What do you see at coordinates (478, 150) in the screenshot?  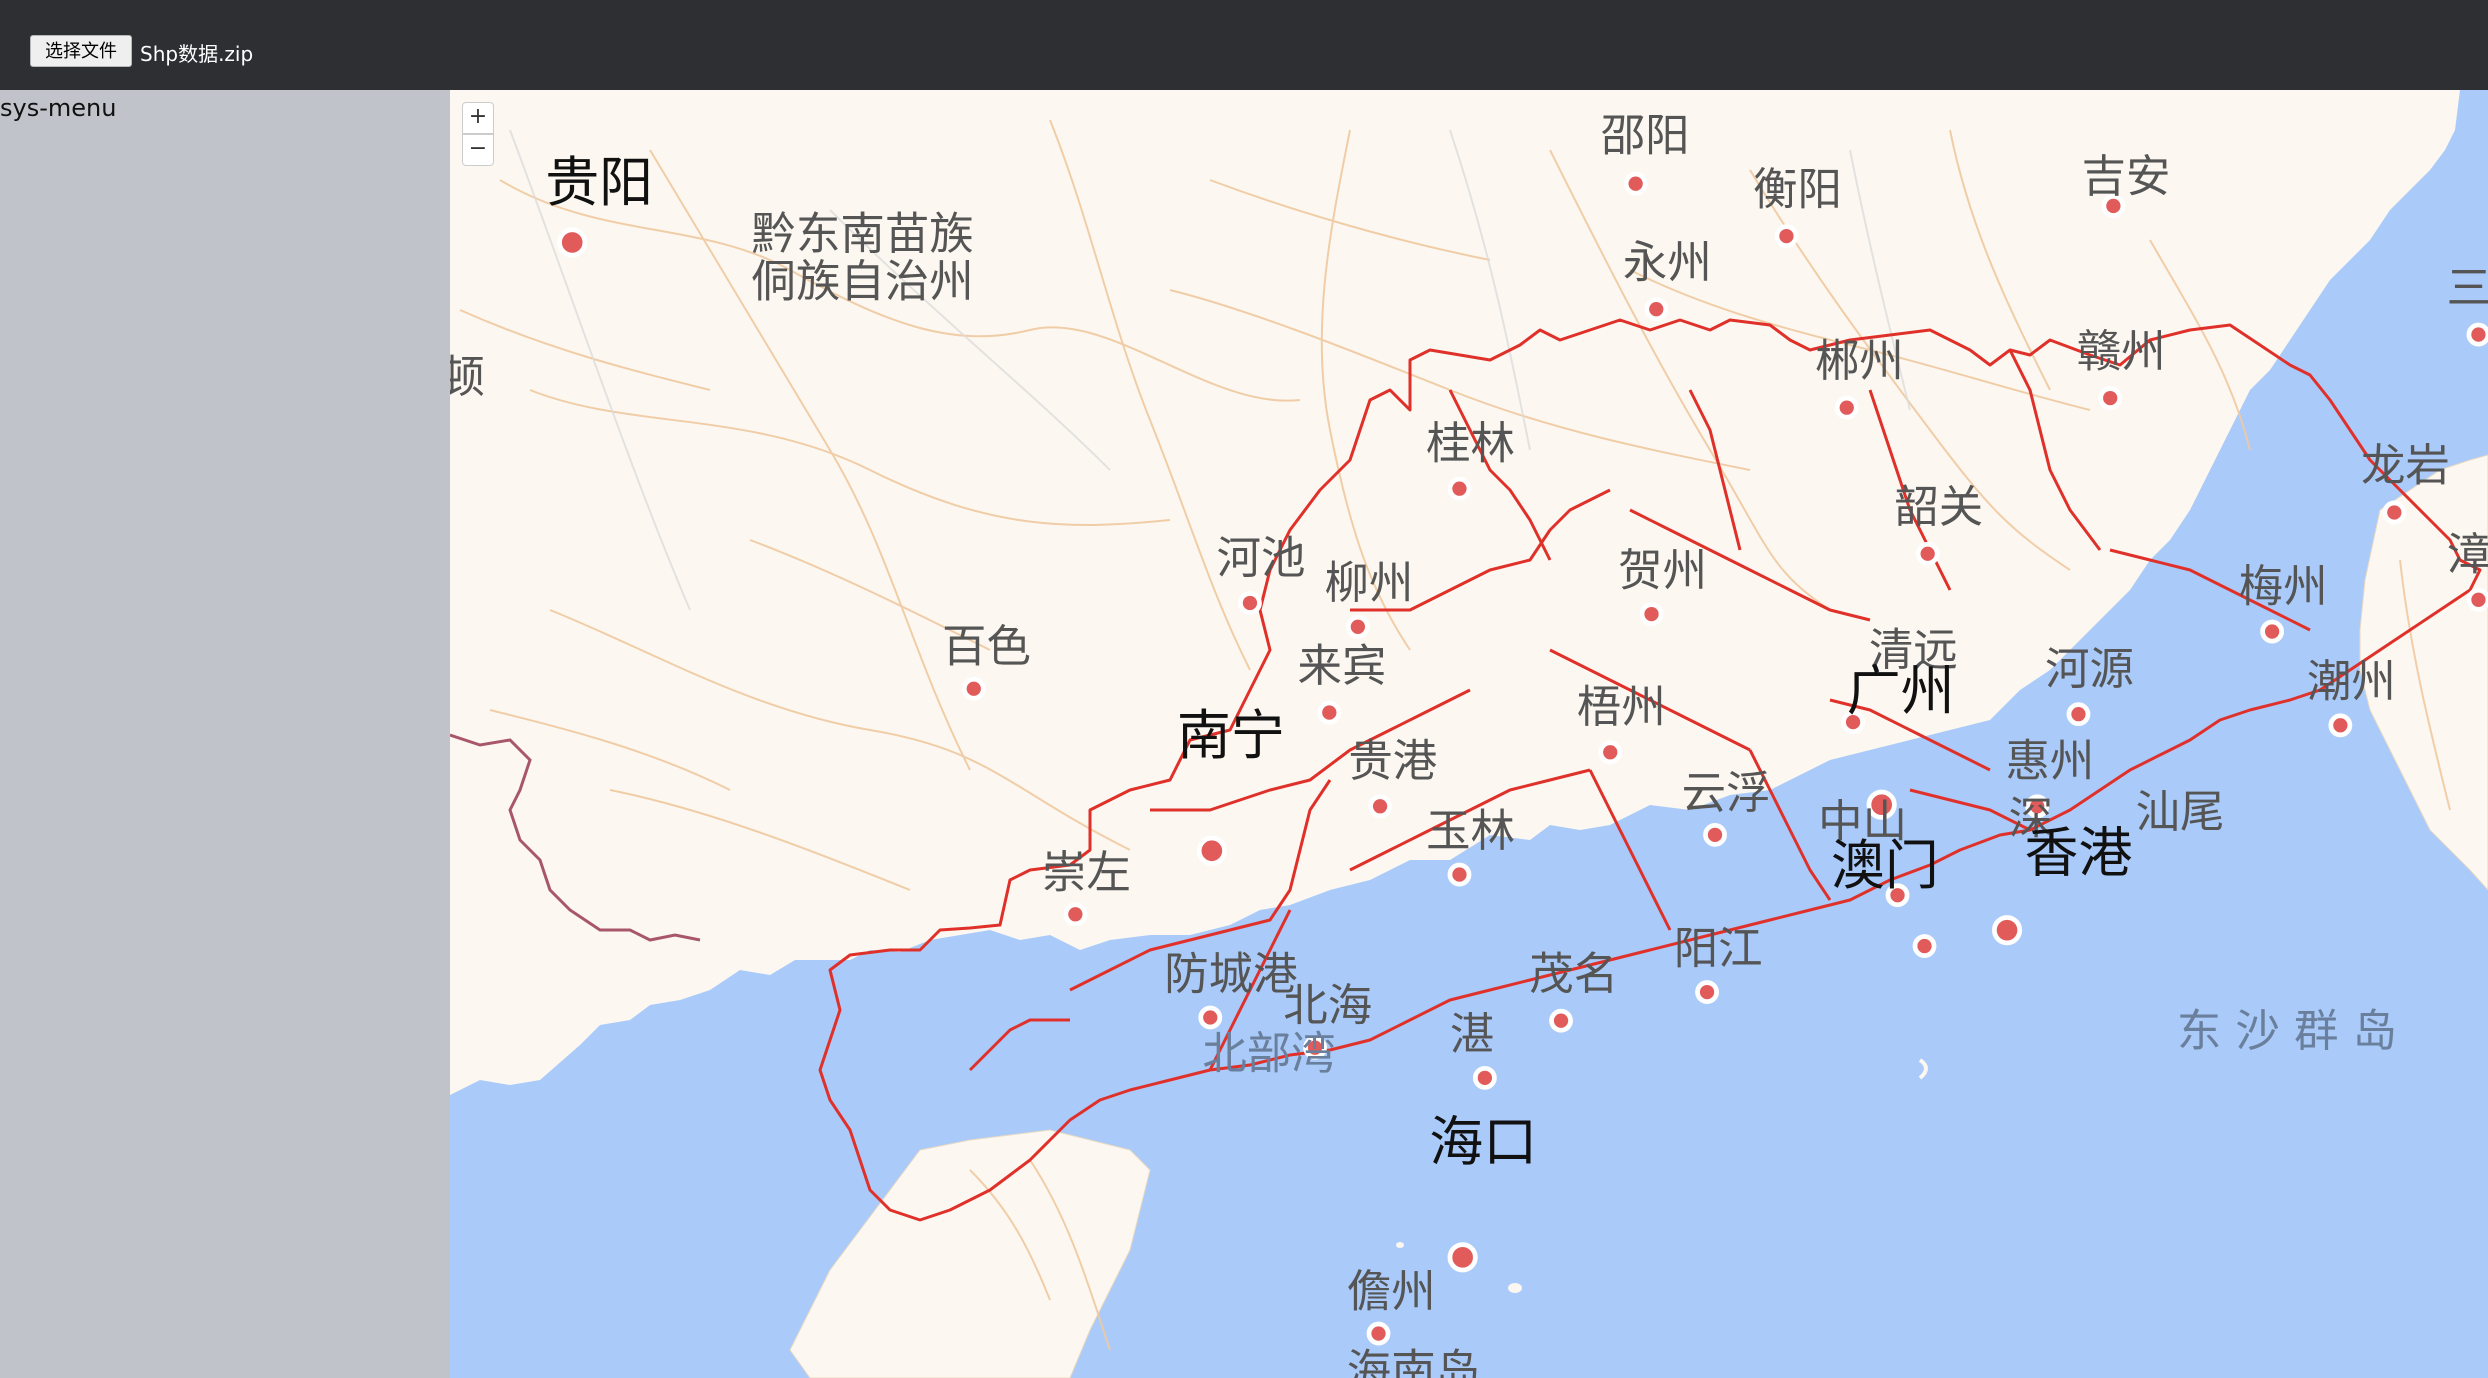 I see `zoom-out-button: −` at bounding box center [478, 150].